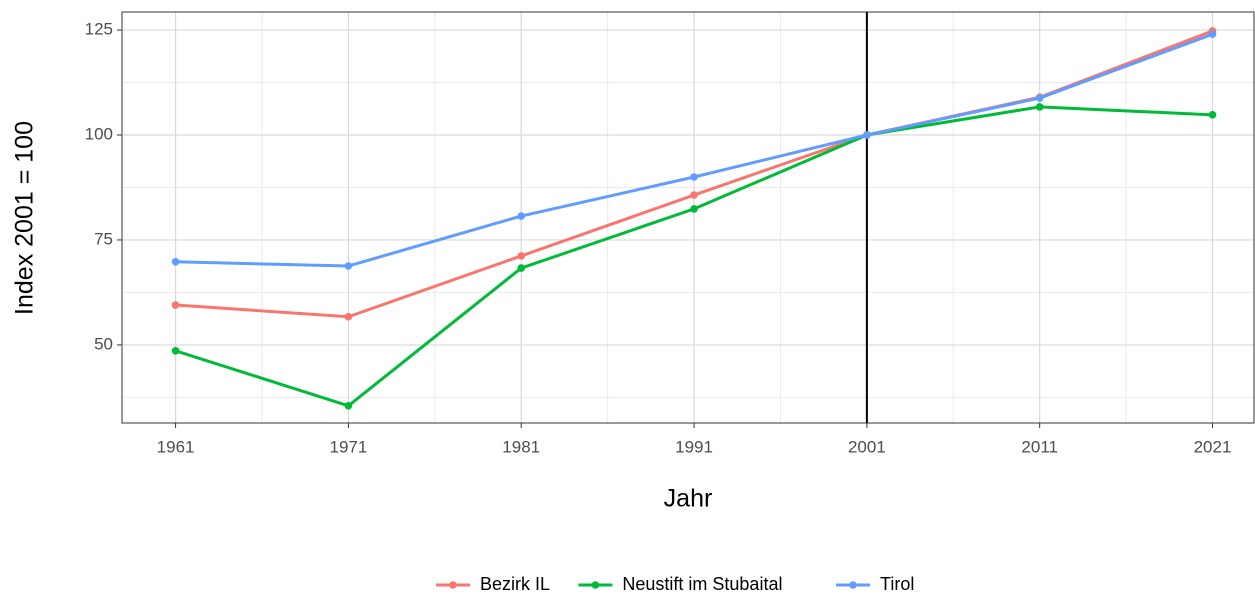  What do you see at coordinates (515, 584) in the screenshot?
I see `legend-text: Bezirk IL` at bounding box center [515, 584].